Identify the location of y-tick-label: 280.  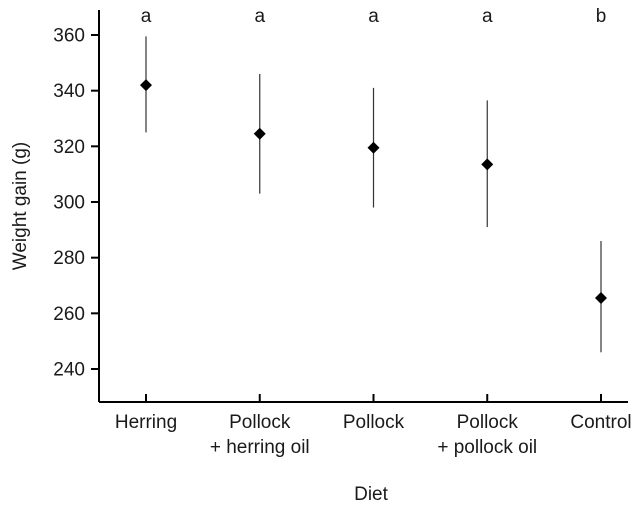
(69, 258).